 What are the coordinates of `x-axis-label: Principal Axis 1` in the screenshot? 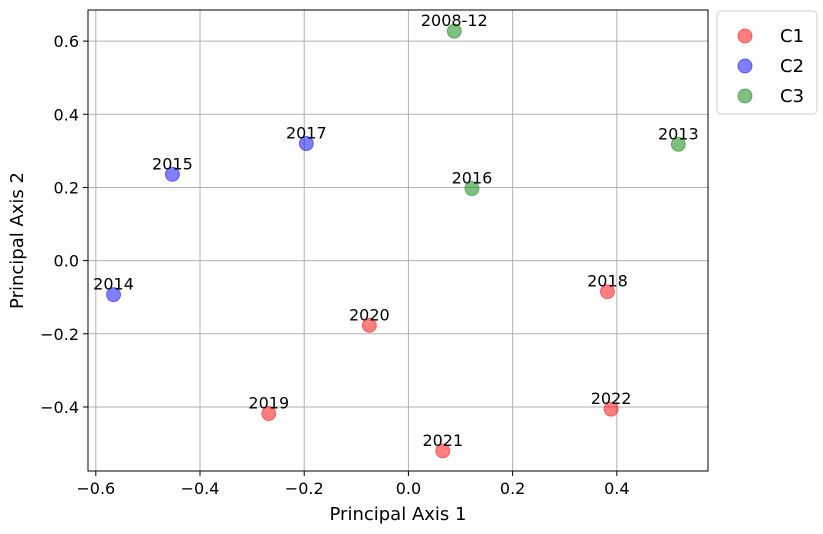 It's located at (398, 514).